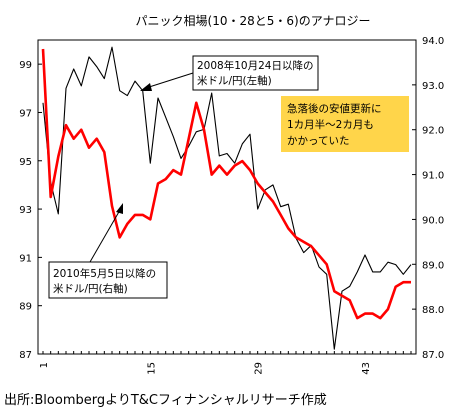 The image size is (467, 413). I want to click on callout-2008-arrowhead, so click(146, 87).